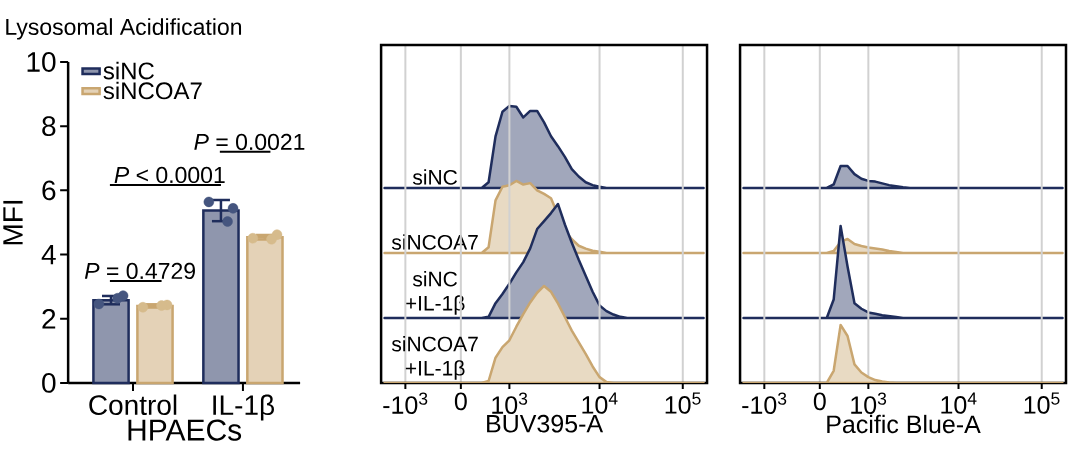  What do you see at coordinates (49, 126) in the screenshot?
I see `y-tick-label: 8` at bounding box center [49, 126].